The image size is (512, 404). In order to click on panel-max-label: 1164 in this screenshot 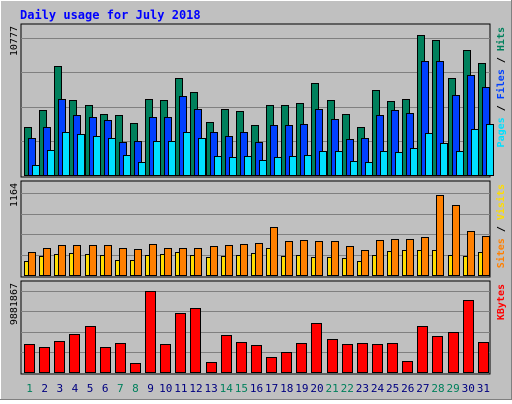, I will do `click(14, 195)`.